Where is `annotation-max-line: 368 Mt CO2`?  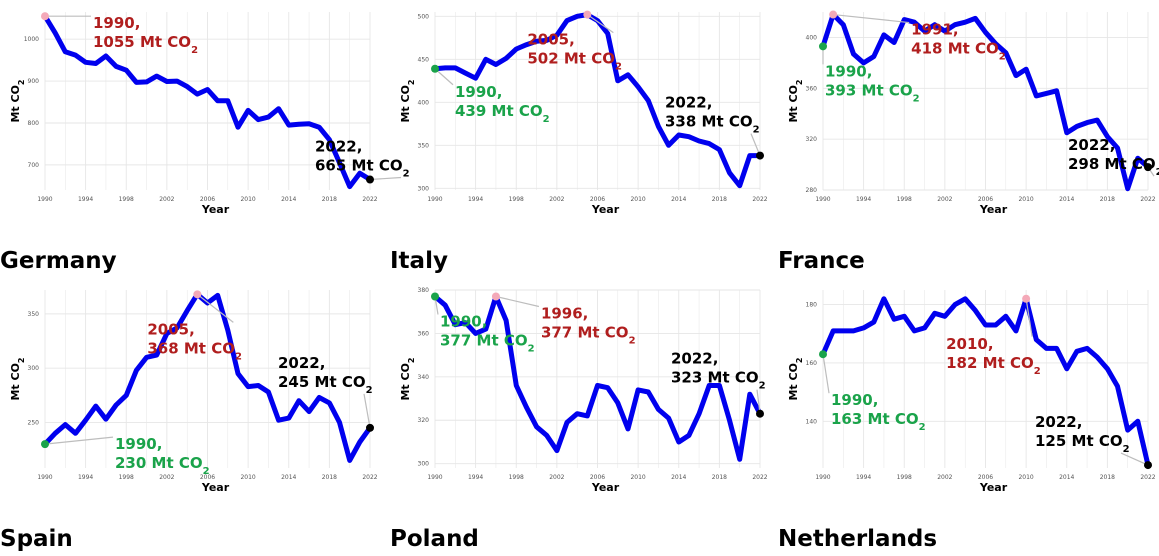 annotation-max-line: 368 Mt CO2 is located at coordinates (194, 350).